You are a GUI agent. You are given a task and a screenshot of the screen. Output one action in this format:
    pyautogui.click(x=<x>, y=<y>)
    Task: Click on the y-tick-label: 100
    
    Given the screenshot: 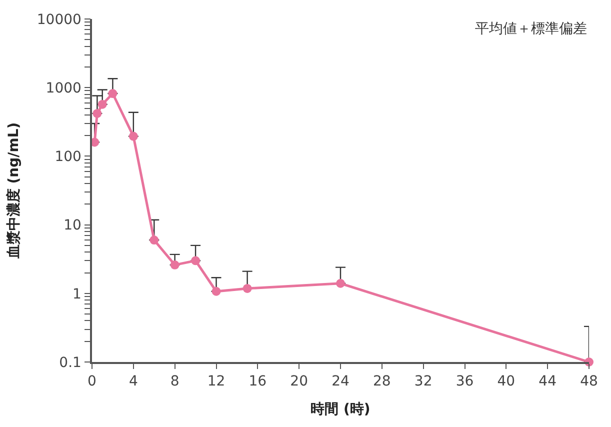 What is the action you would take?
    pyautogui.click(x=68, y=157)
    